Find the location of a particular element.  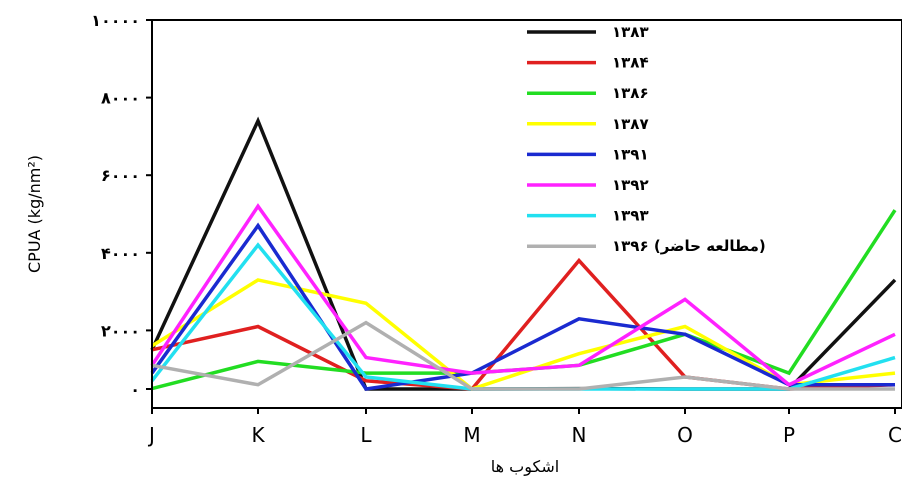

legend-label: ۱۳۸۷ is located at coordinates (630, 124).